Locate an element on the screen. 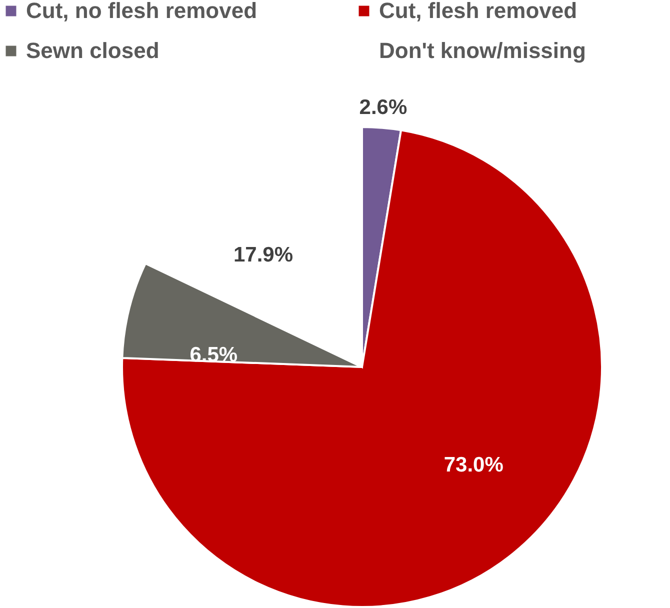 The image size is (670, 608). slice-label: Don't know/missing is located at coordinates (482, 50).